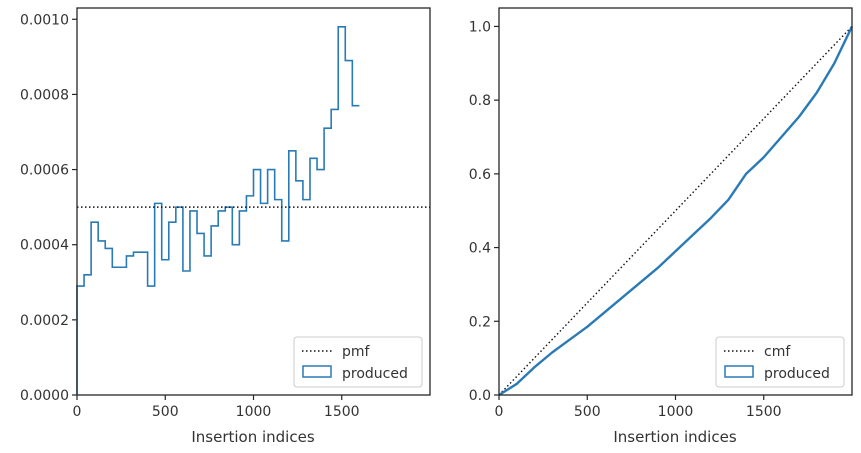 The height and width of the screenshot is (453, 861). I want to click on left-x-ticks: 0 500 1000 1500, so click(216, 407).